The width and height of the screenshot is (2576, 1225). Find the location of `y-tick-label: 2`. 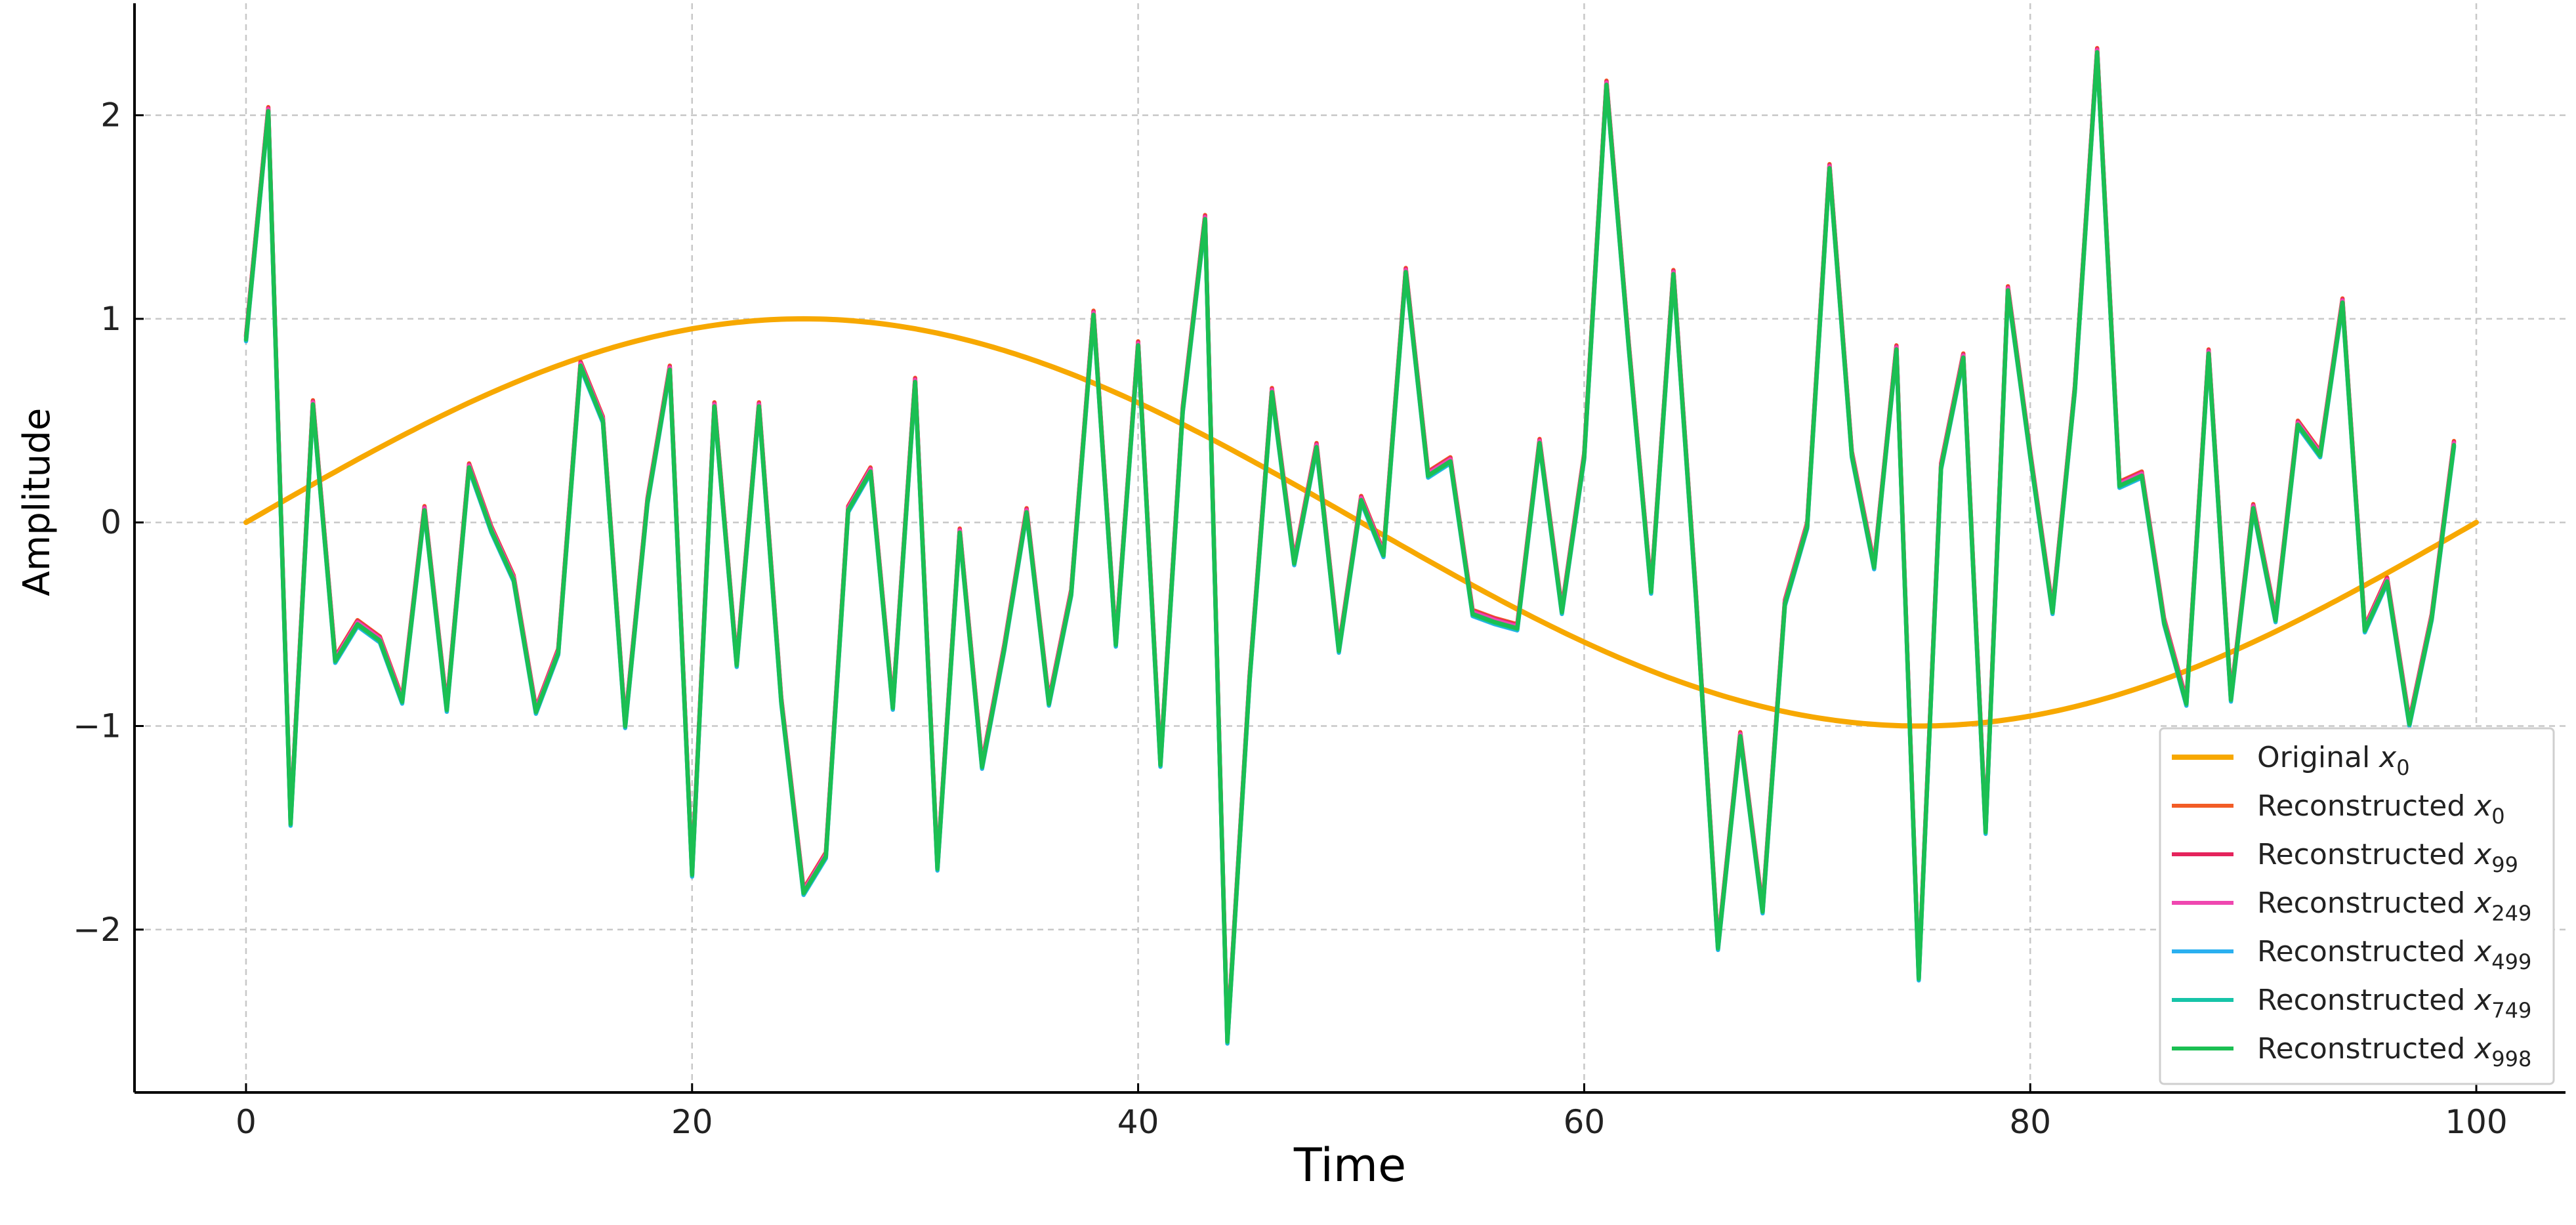

y-tick-label: 2 is located at coordinates (111, 116).